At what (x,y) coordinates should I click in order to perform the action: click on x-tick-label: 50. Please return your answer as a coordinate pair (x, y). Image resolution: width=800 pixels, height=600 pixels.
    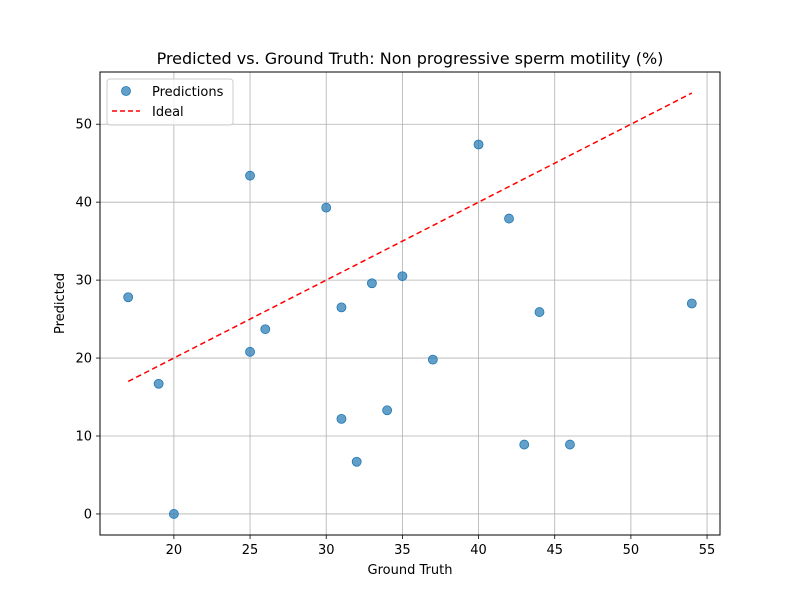
    Looking at the image, I should click on (631, 550).